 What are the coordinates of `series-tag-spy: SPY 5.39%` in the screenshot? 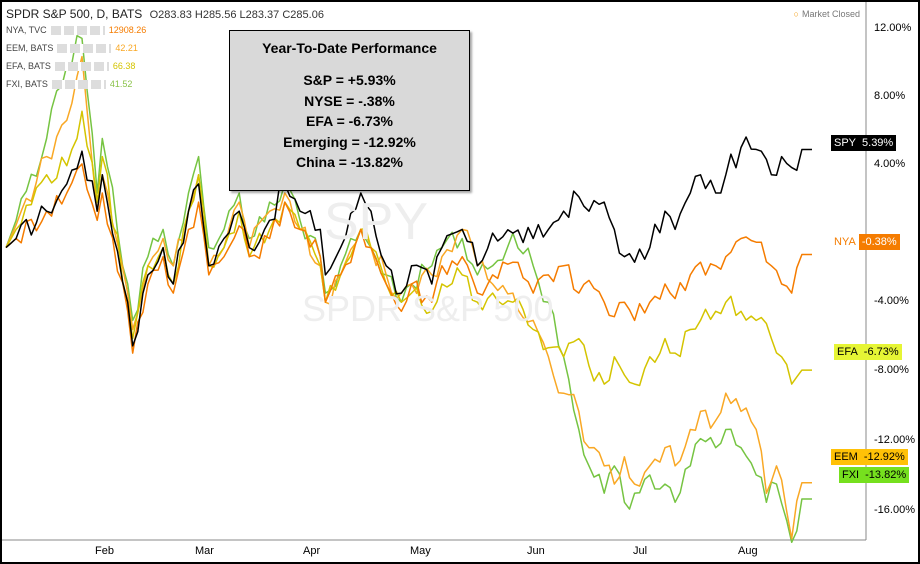 It's located at (864, 143).